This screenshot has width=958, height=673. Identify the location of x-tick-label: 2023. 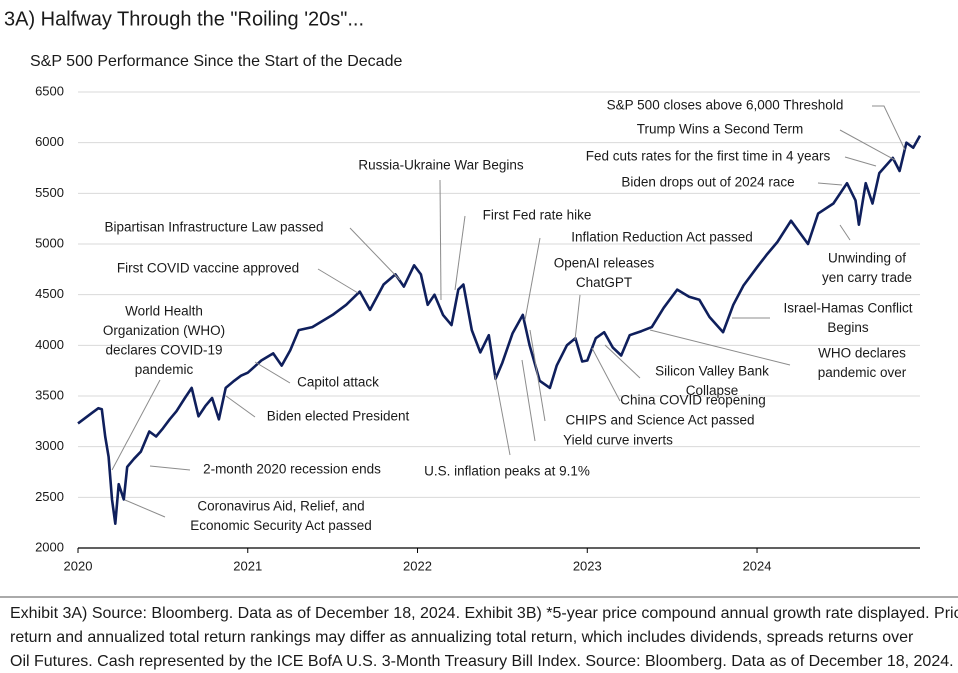
(587, 565).